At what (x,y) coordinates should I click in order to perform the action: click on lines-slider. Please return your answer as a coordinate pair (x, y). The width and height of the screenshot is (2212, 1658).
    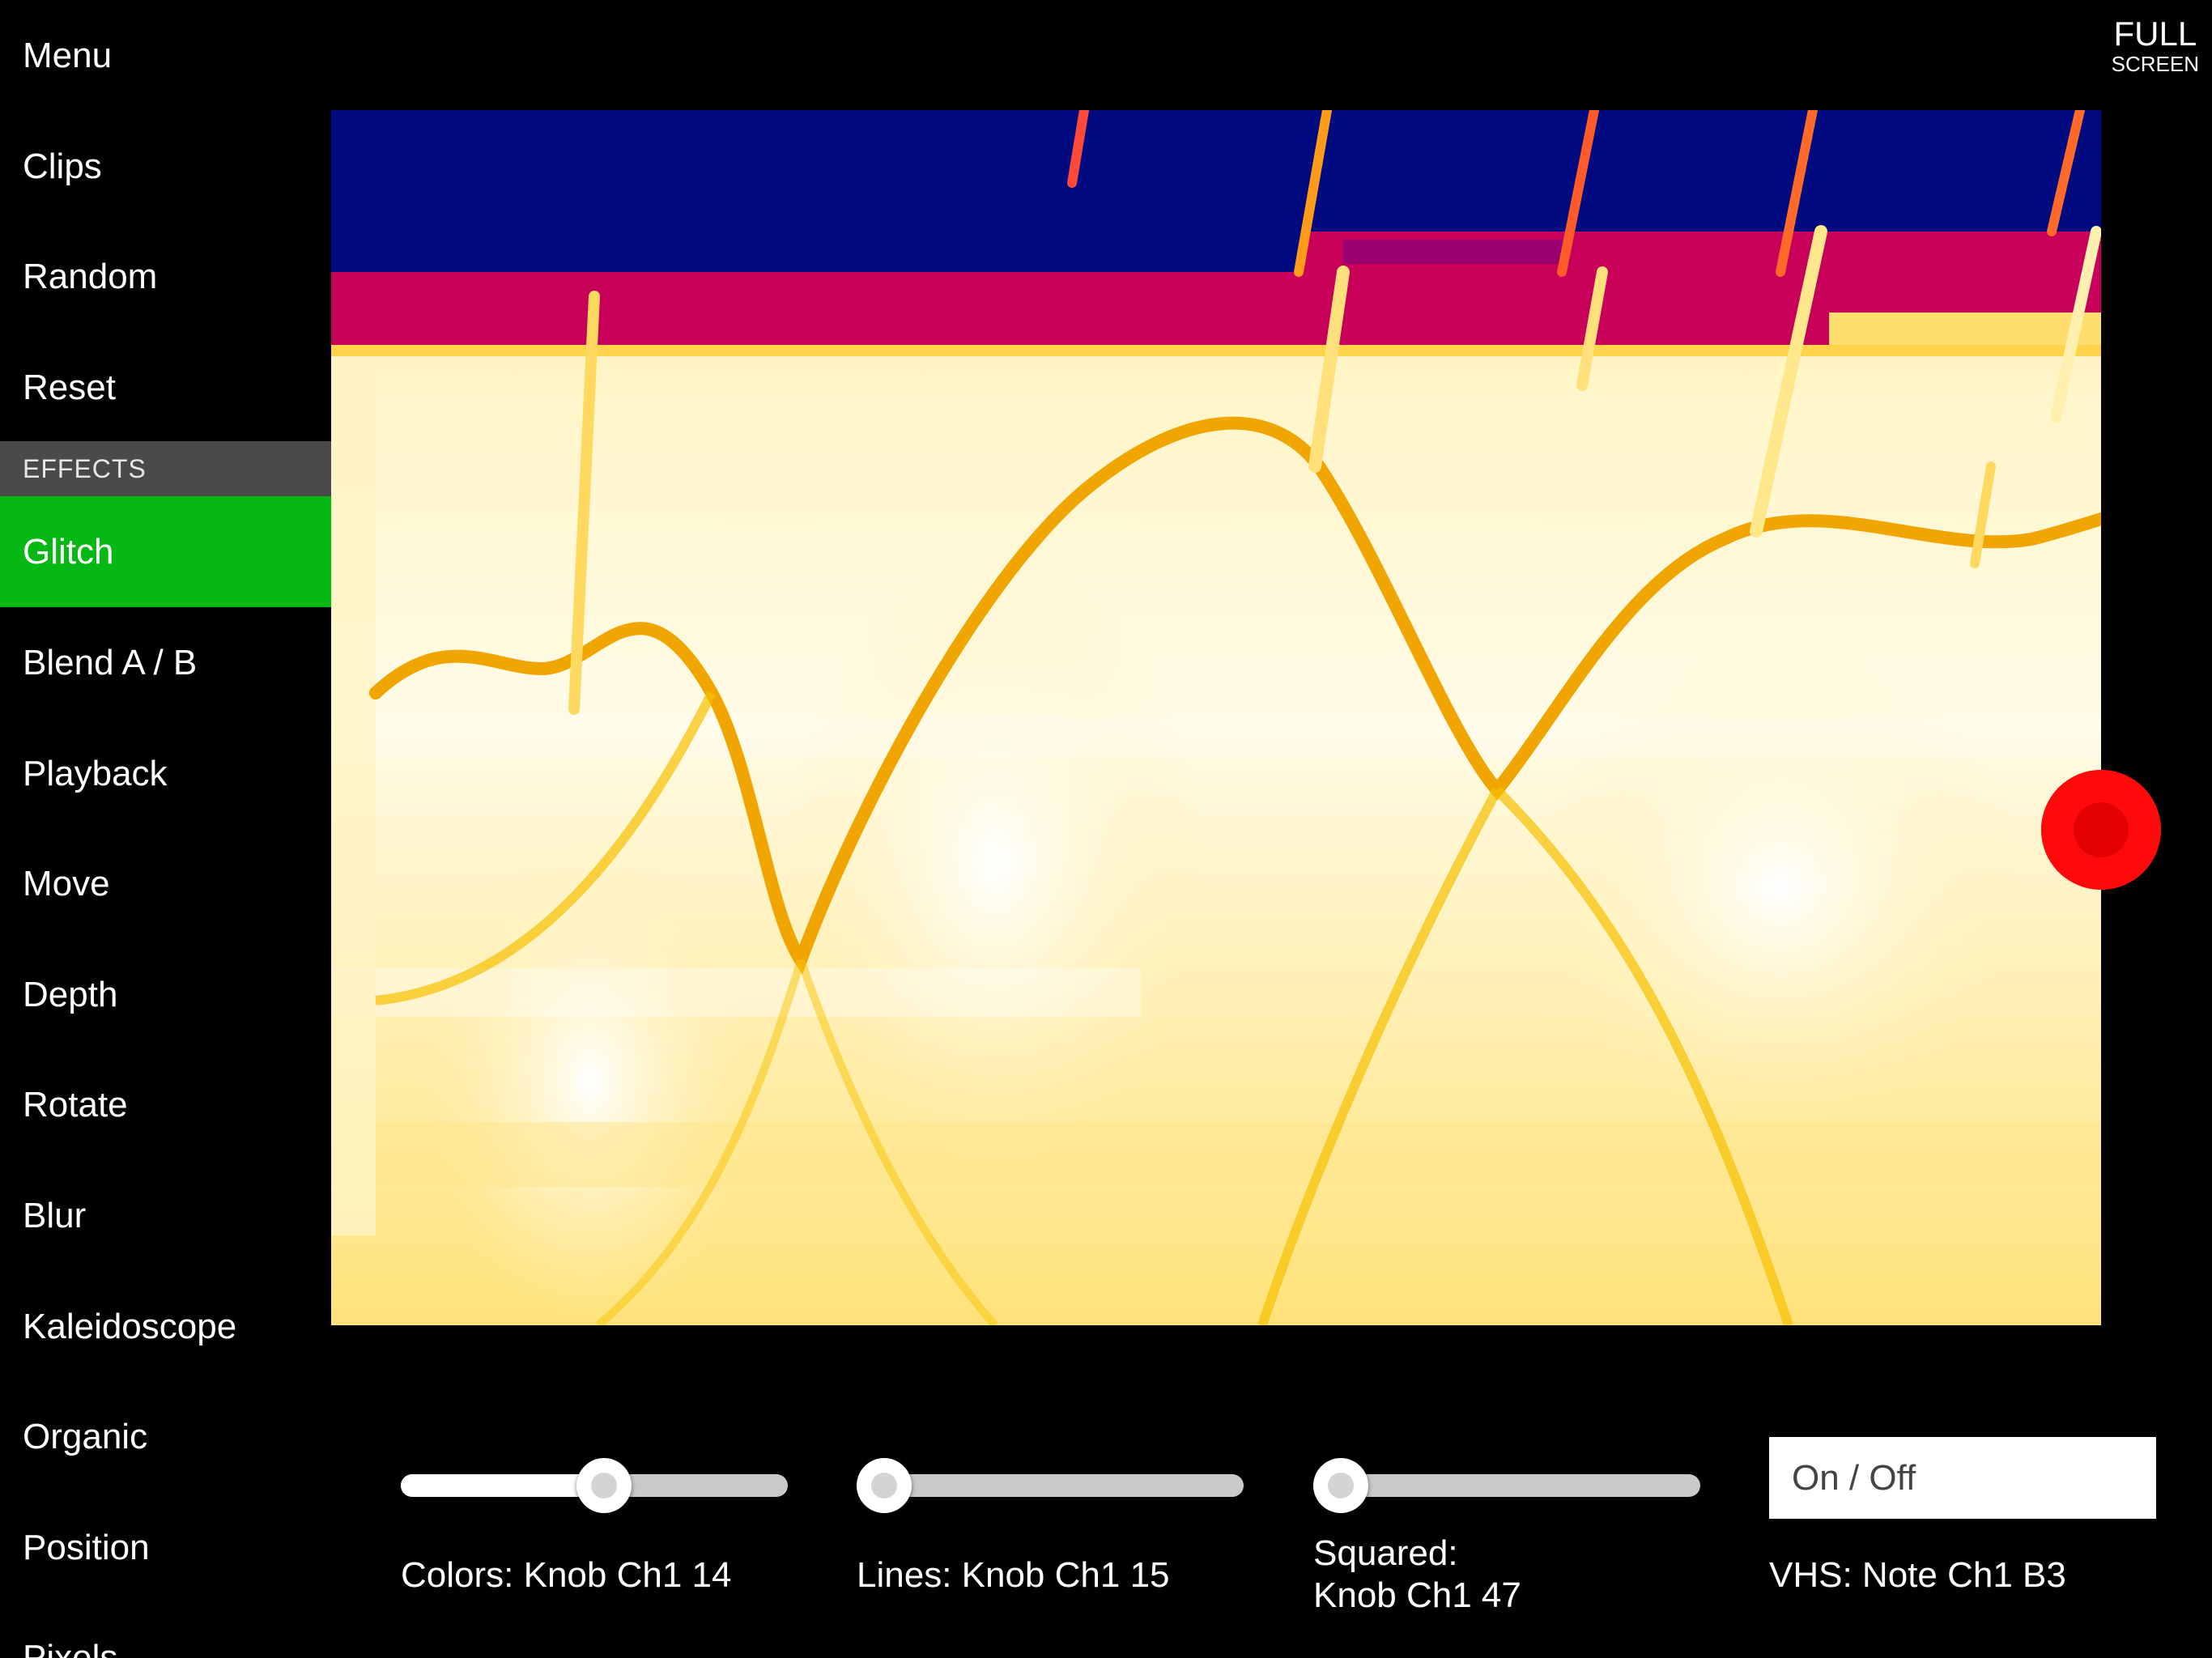
    Looking at the image, I should click on (1051, 1485).